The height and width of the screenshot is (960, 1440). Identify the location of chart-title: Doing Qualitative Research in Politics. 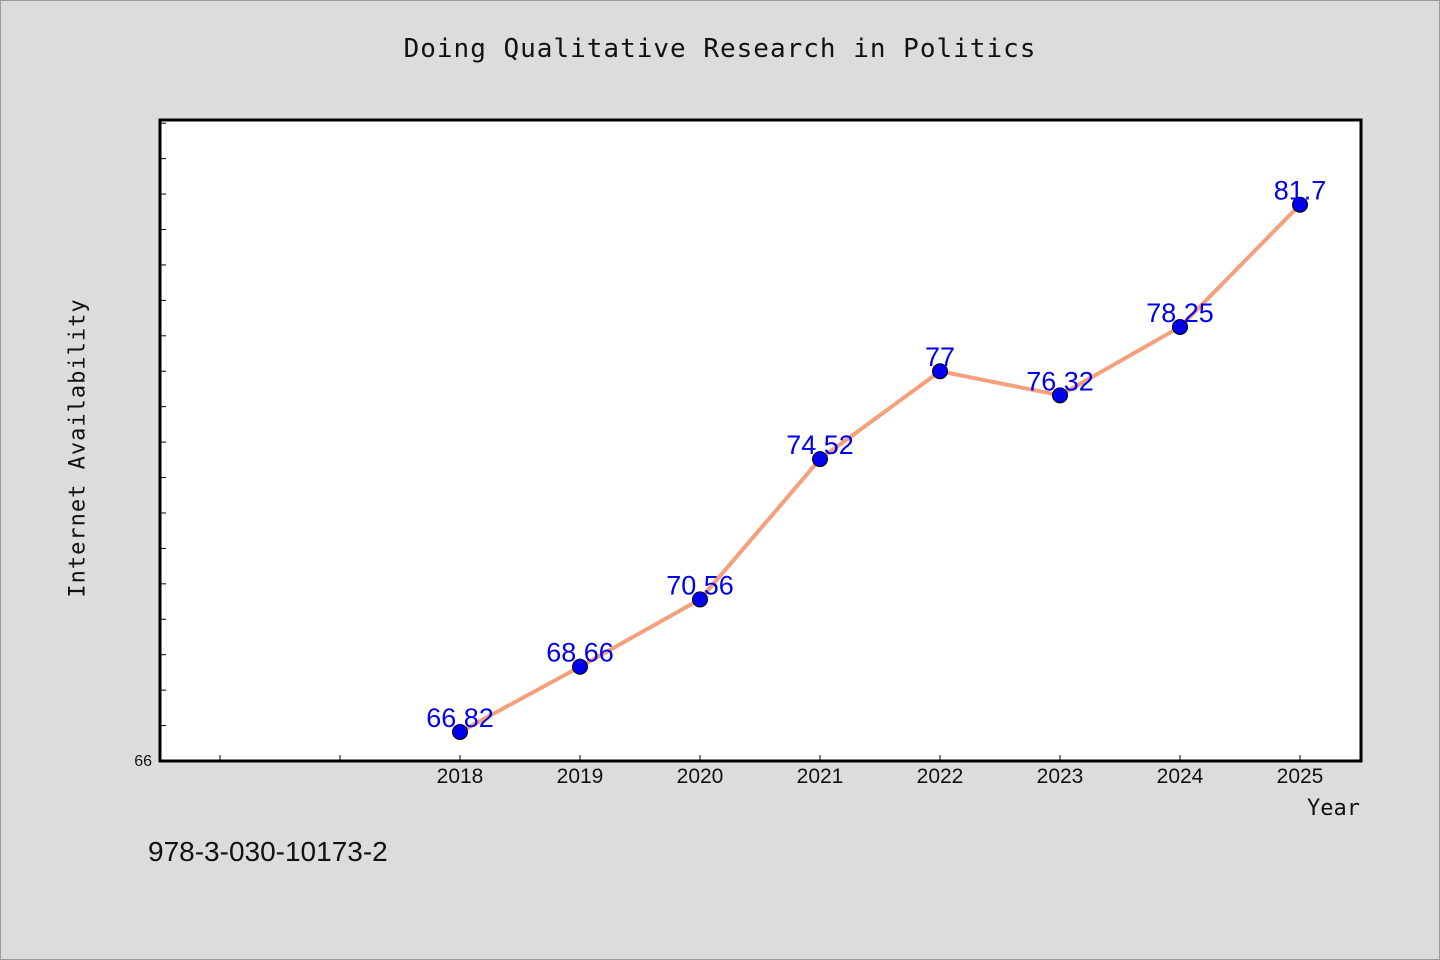
(720, 49).